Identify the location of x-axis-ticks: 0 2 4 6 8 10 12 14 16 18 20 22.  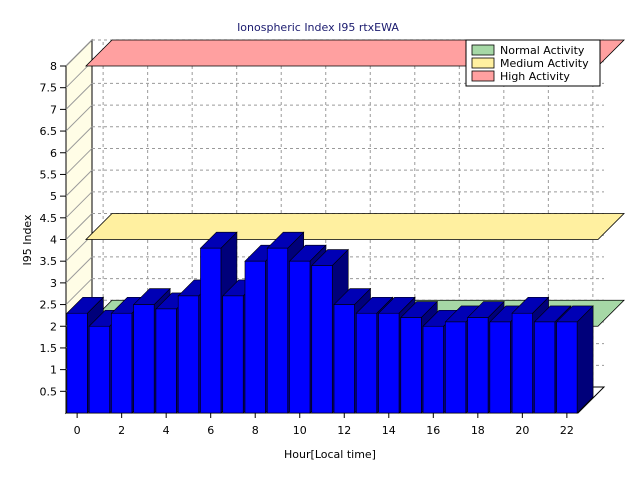
(324, 425).